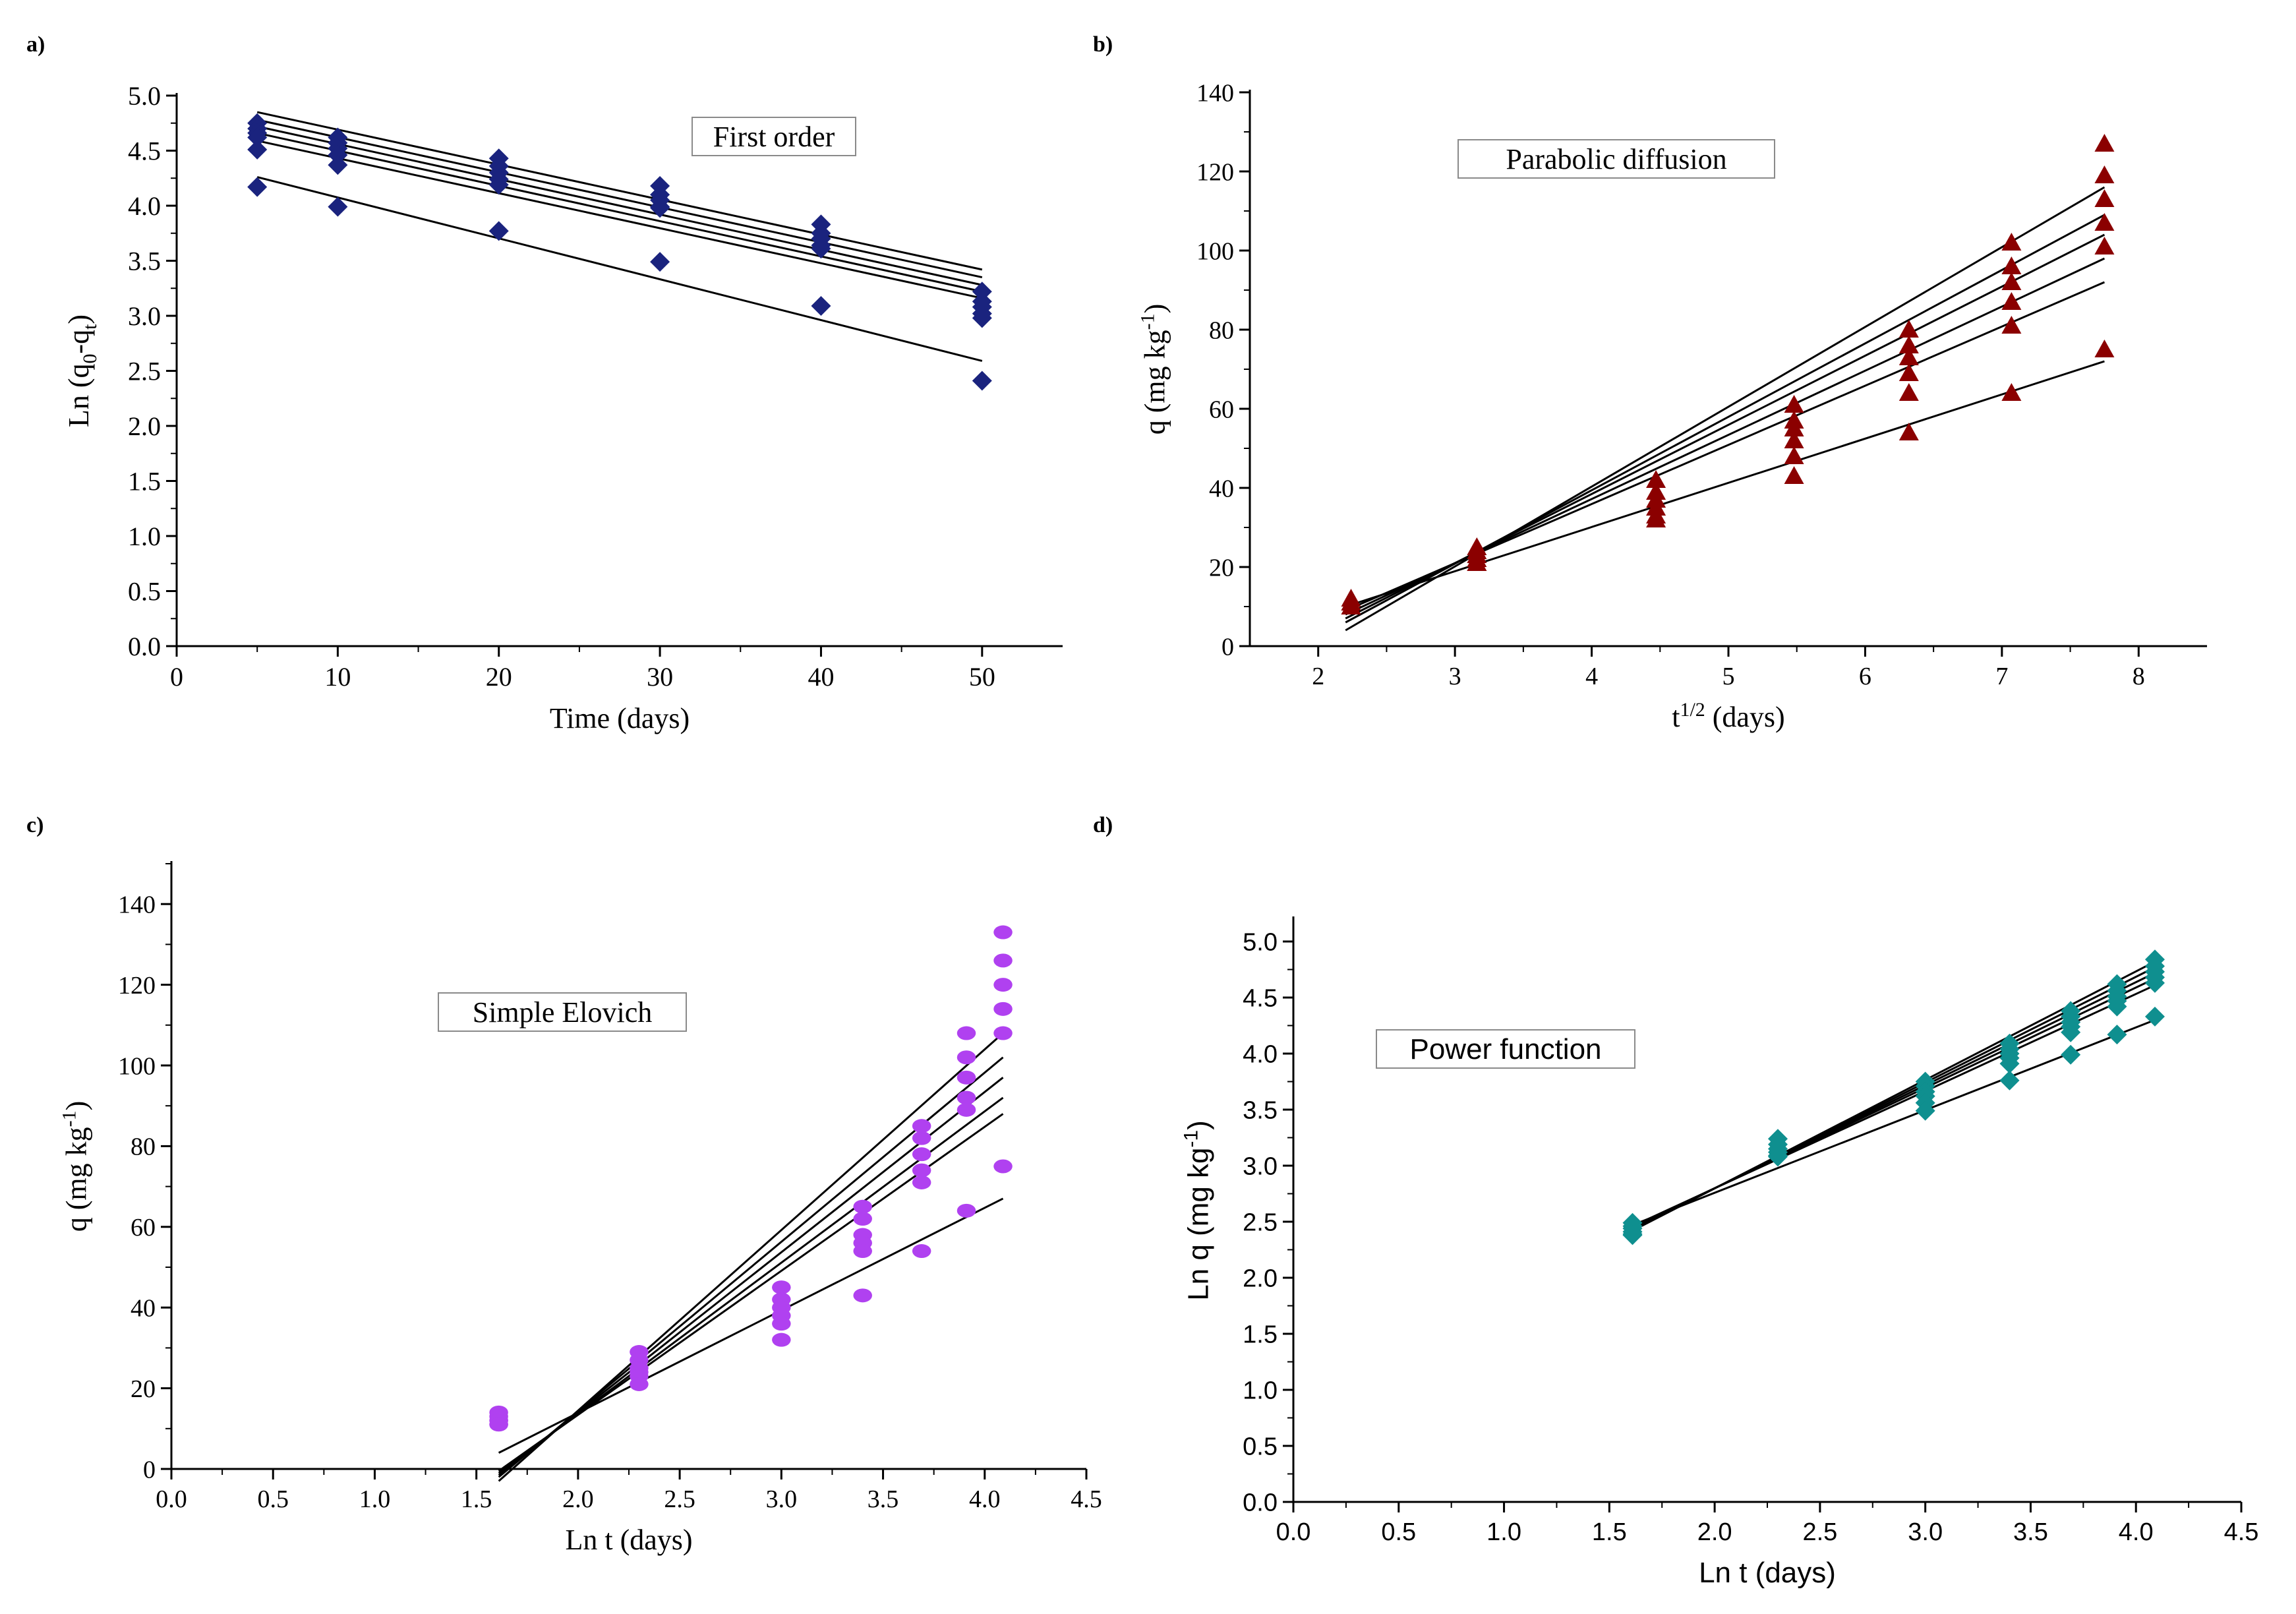 This screenshot has height=1614, width=2296. Describe the element at coordinates (1103, 825) in the screenshot. I see `panel-letter: d)` at that location.